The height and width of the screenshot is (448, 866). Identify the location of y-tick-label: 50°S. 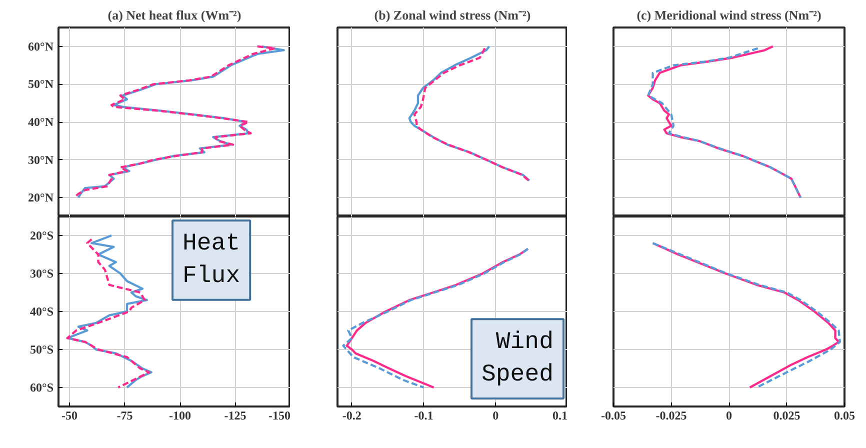
(42, 349).